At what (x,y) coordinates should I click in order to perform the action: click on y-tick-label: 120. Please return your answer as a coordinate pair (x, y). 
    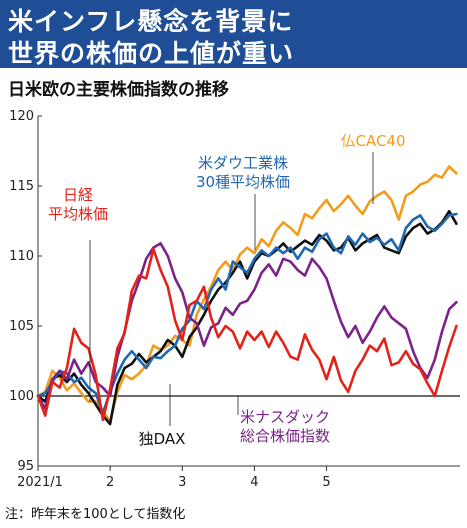
    Looking at the image, I should click on (21, 116).